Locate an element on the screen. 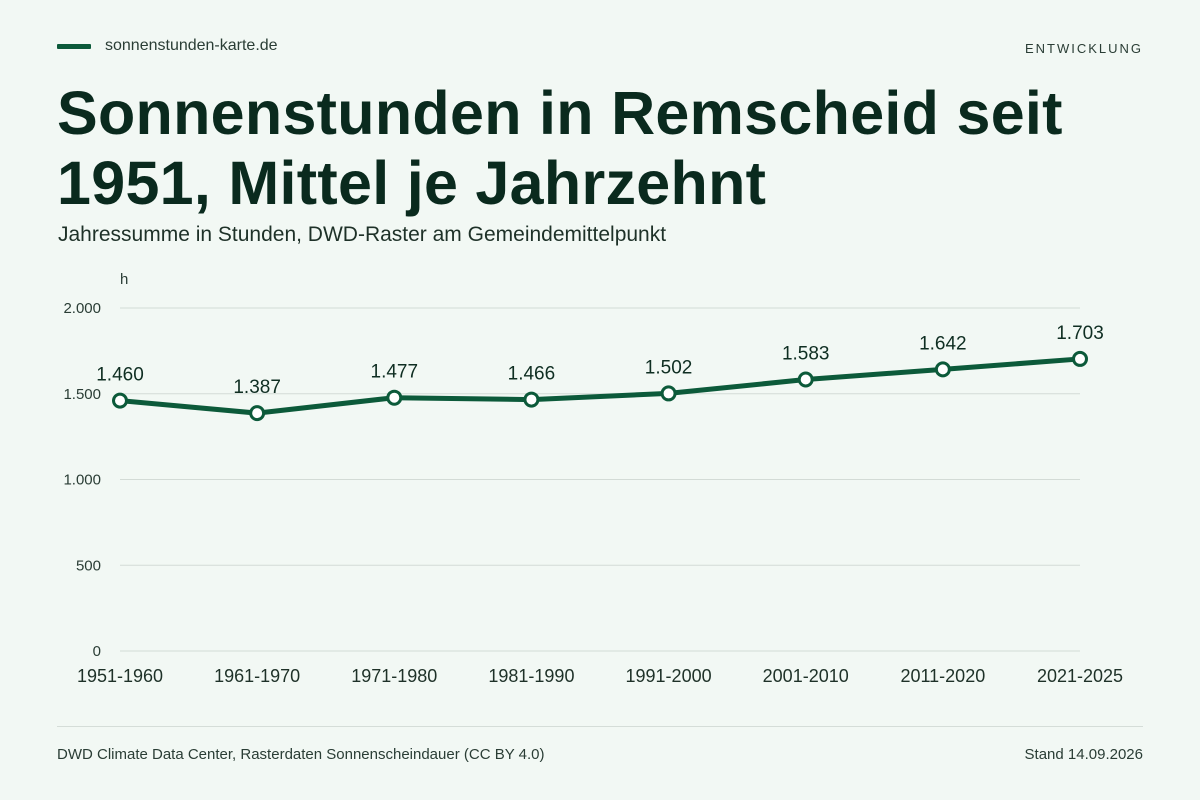 The height and width of the screenshot is (800, 1200). data-label: 1.502 is located at coordinates (669, 367).